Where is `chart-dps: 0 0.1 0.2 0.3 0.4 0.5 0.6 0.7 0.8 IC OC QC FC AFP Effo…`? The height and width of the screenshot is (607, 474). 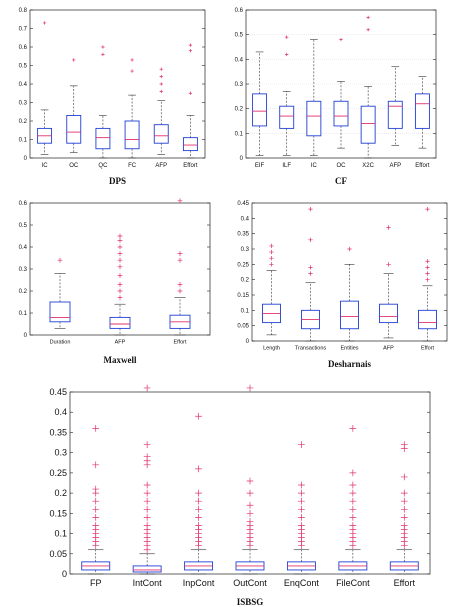
chart-dps: 0 0.1 0.2 0.3 0.4 0.5 0.6 0.7 0.8 IC OC QC FC AFP Effo… is located at coordinates (112, 97).